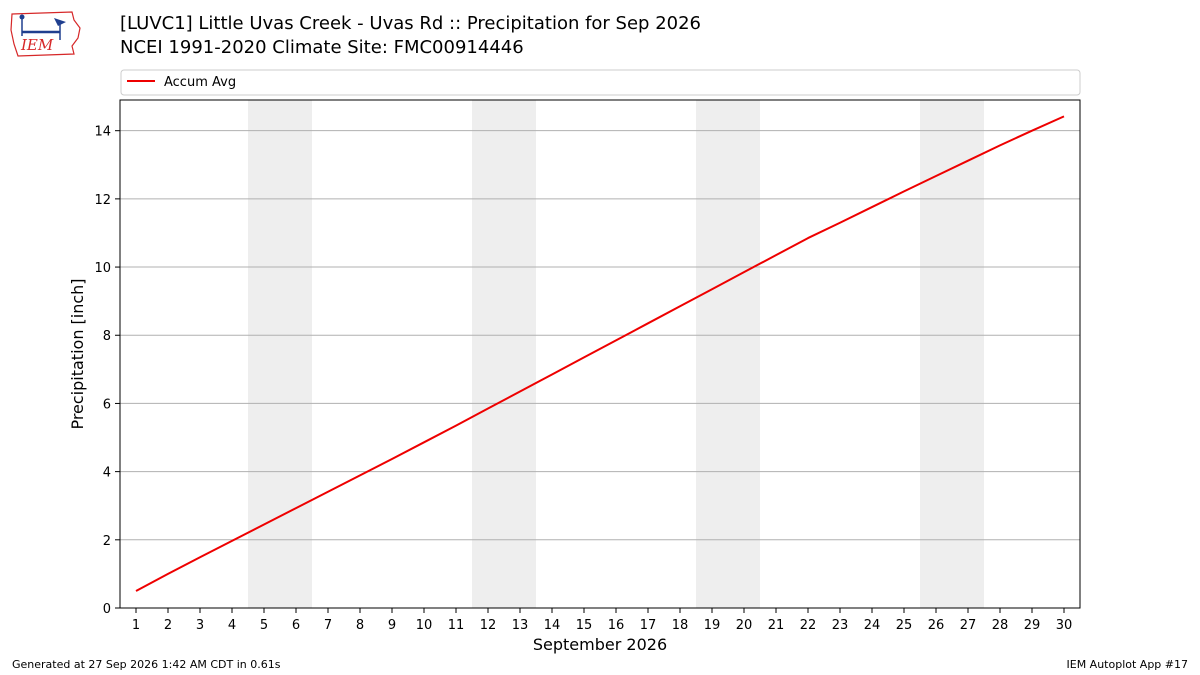  What do you see at coordinates (168, 625) in the screenshot?
I see `x-tick-label-2: 2` at bounding box center [168, 625].